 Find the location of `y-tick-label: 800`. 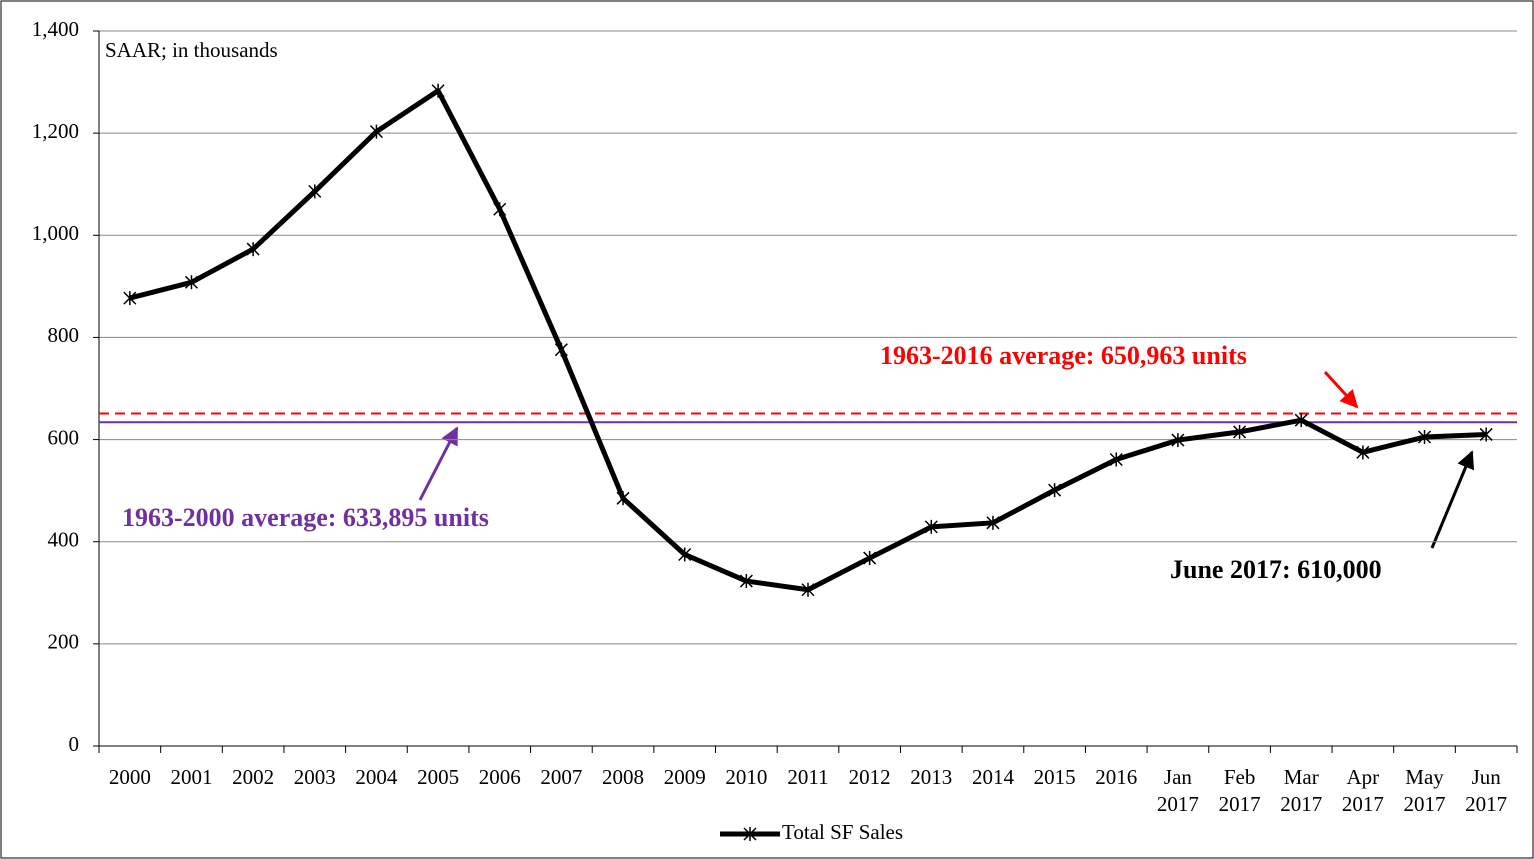

y-tick-label: 800 is located at coordinates (64, 335).